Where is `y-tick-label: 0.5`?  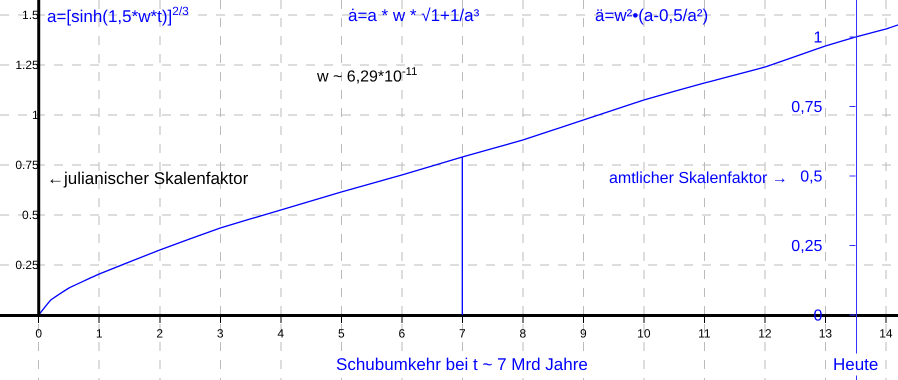
y-tick-label: 0.5 is located at coordinates (31, 215).